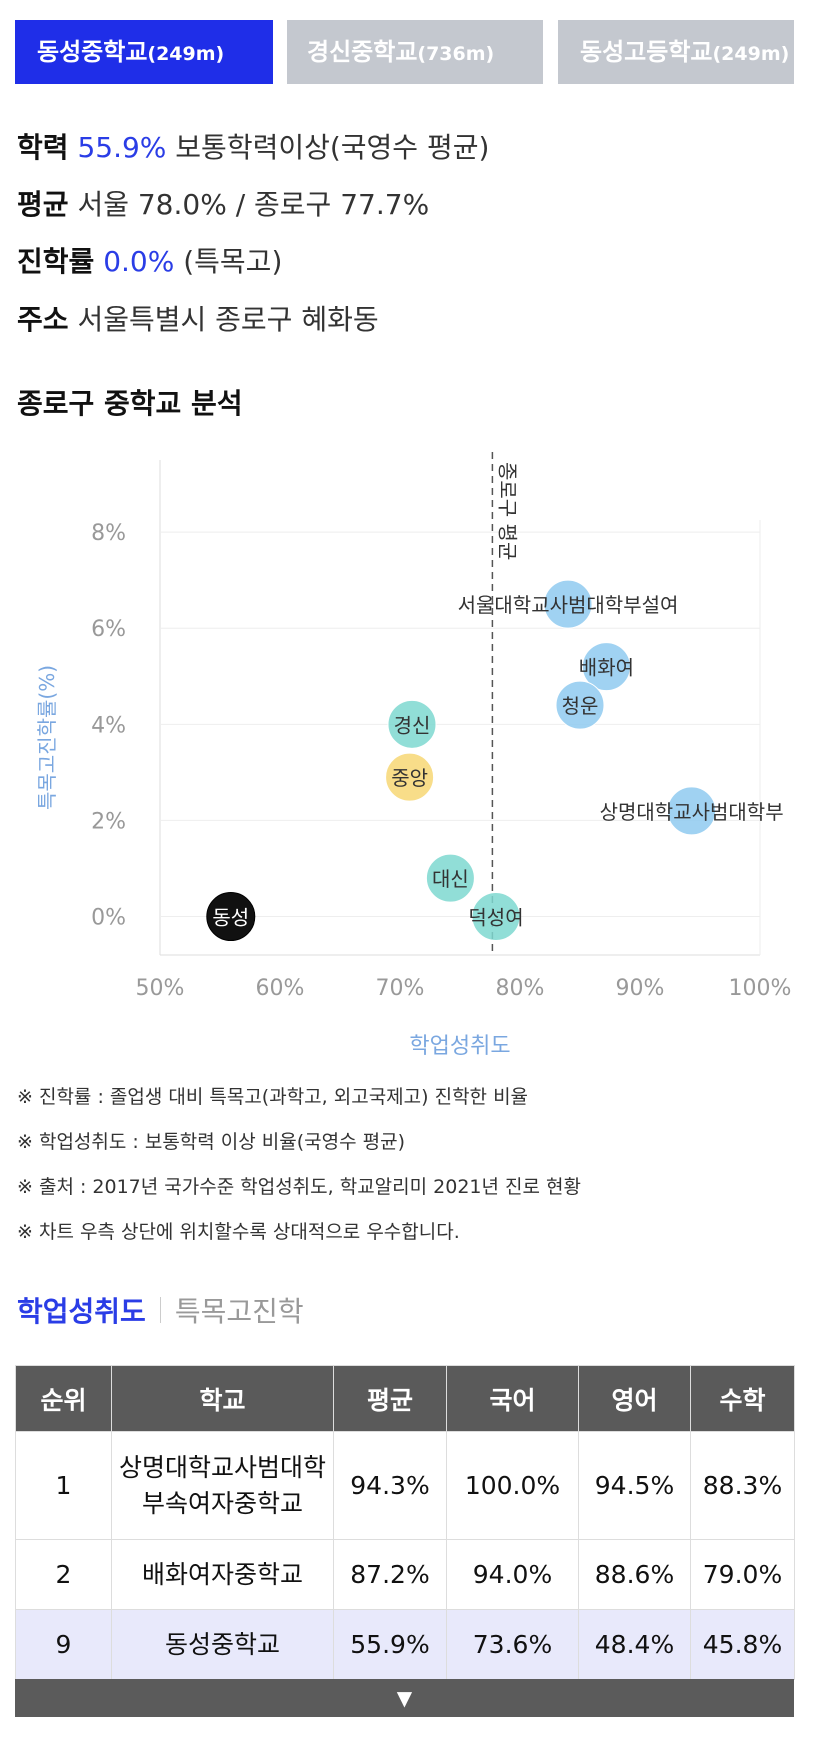 The image size is (827, 1738). I want to click on average-value: 서울 78.0% / 종로구 77.7%, so click(253, 204).